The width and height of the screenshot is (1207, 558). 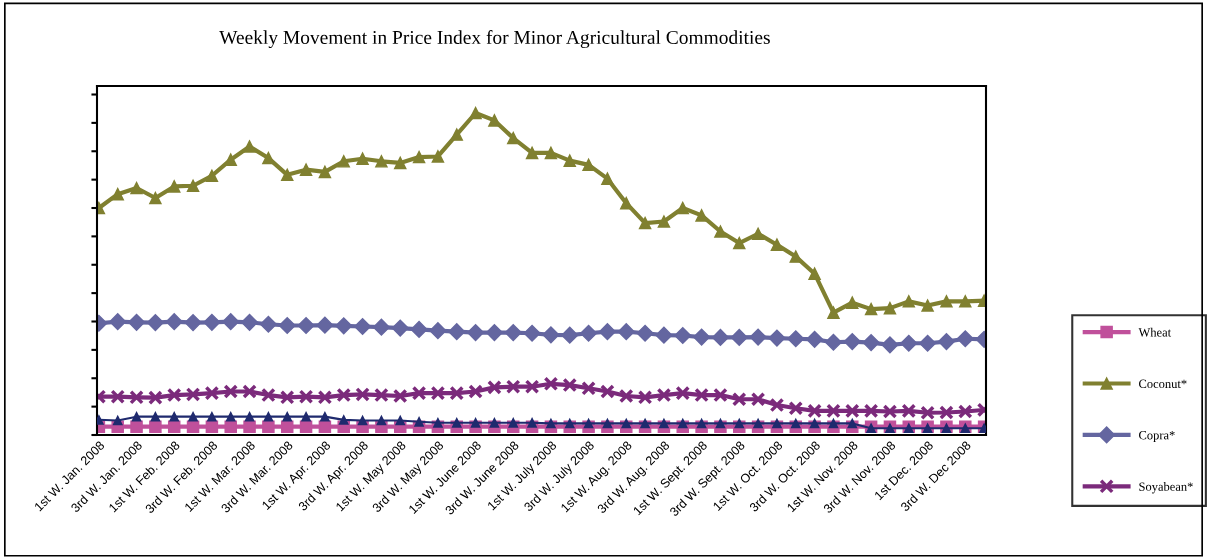 I want to click on legend-label: Copra*, so click(x=1157, y=436).